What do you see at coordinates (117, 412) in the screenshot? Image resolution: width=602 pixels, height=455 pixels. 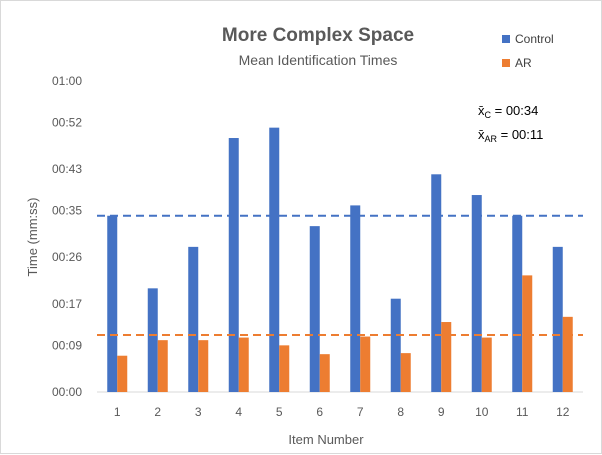 I see `x-tick-label: 1` at bounding box center [117, 412].